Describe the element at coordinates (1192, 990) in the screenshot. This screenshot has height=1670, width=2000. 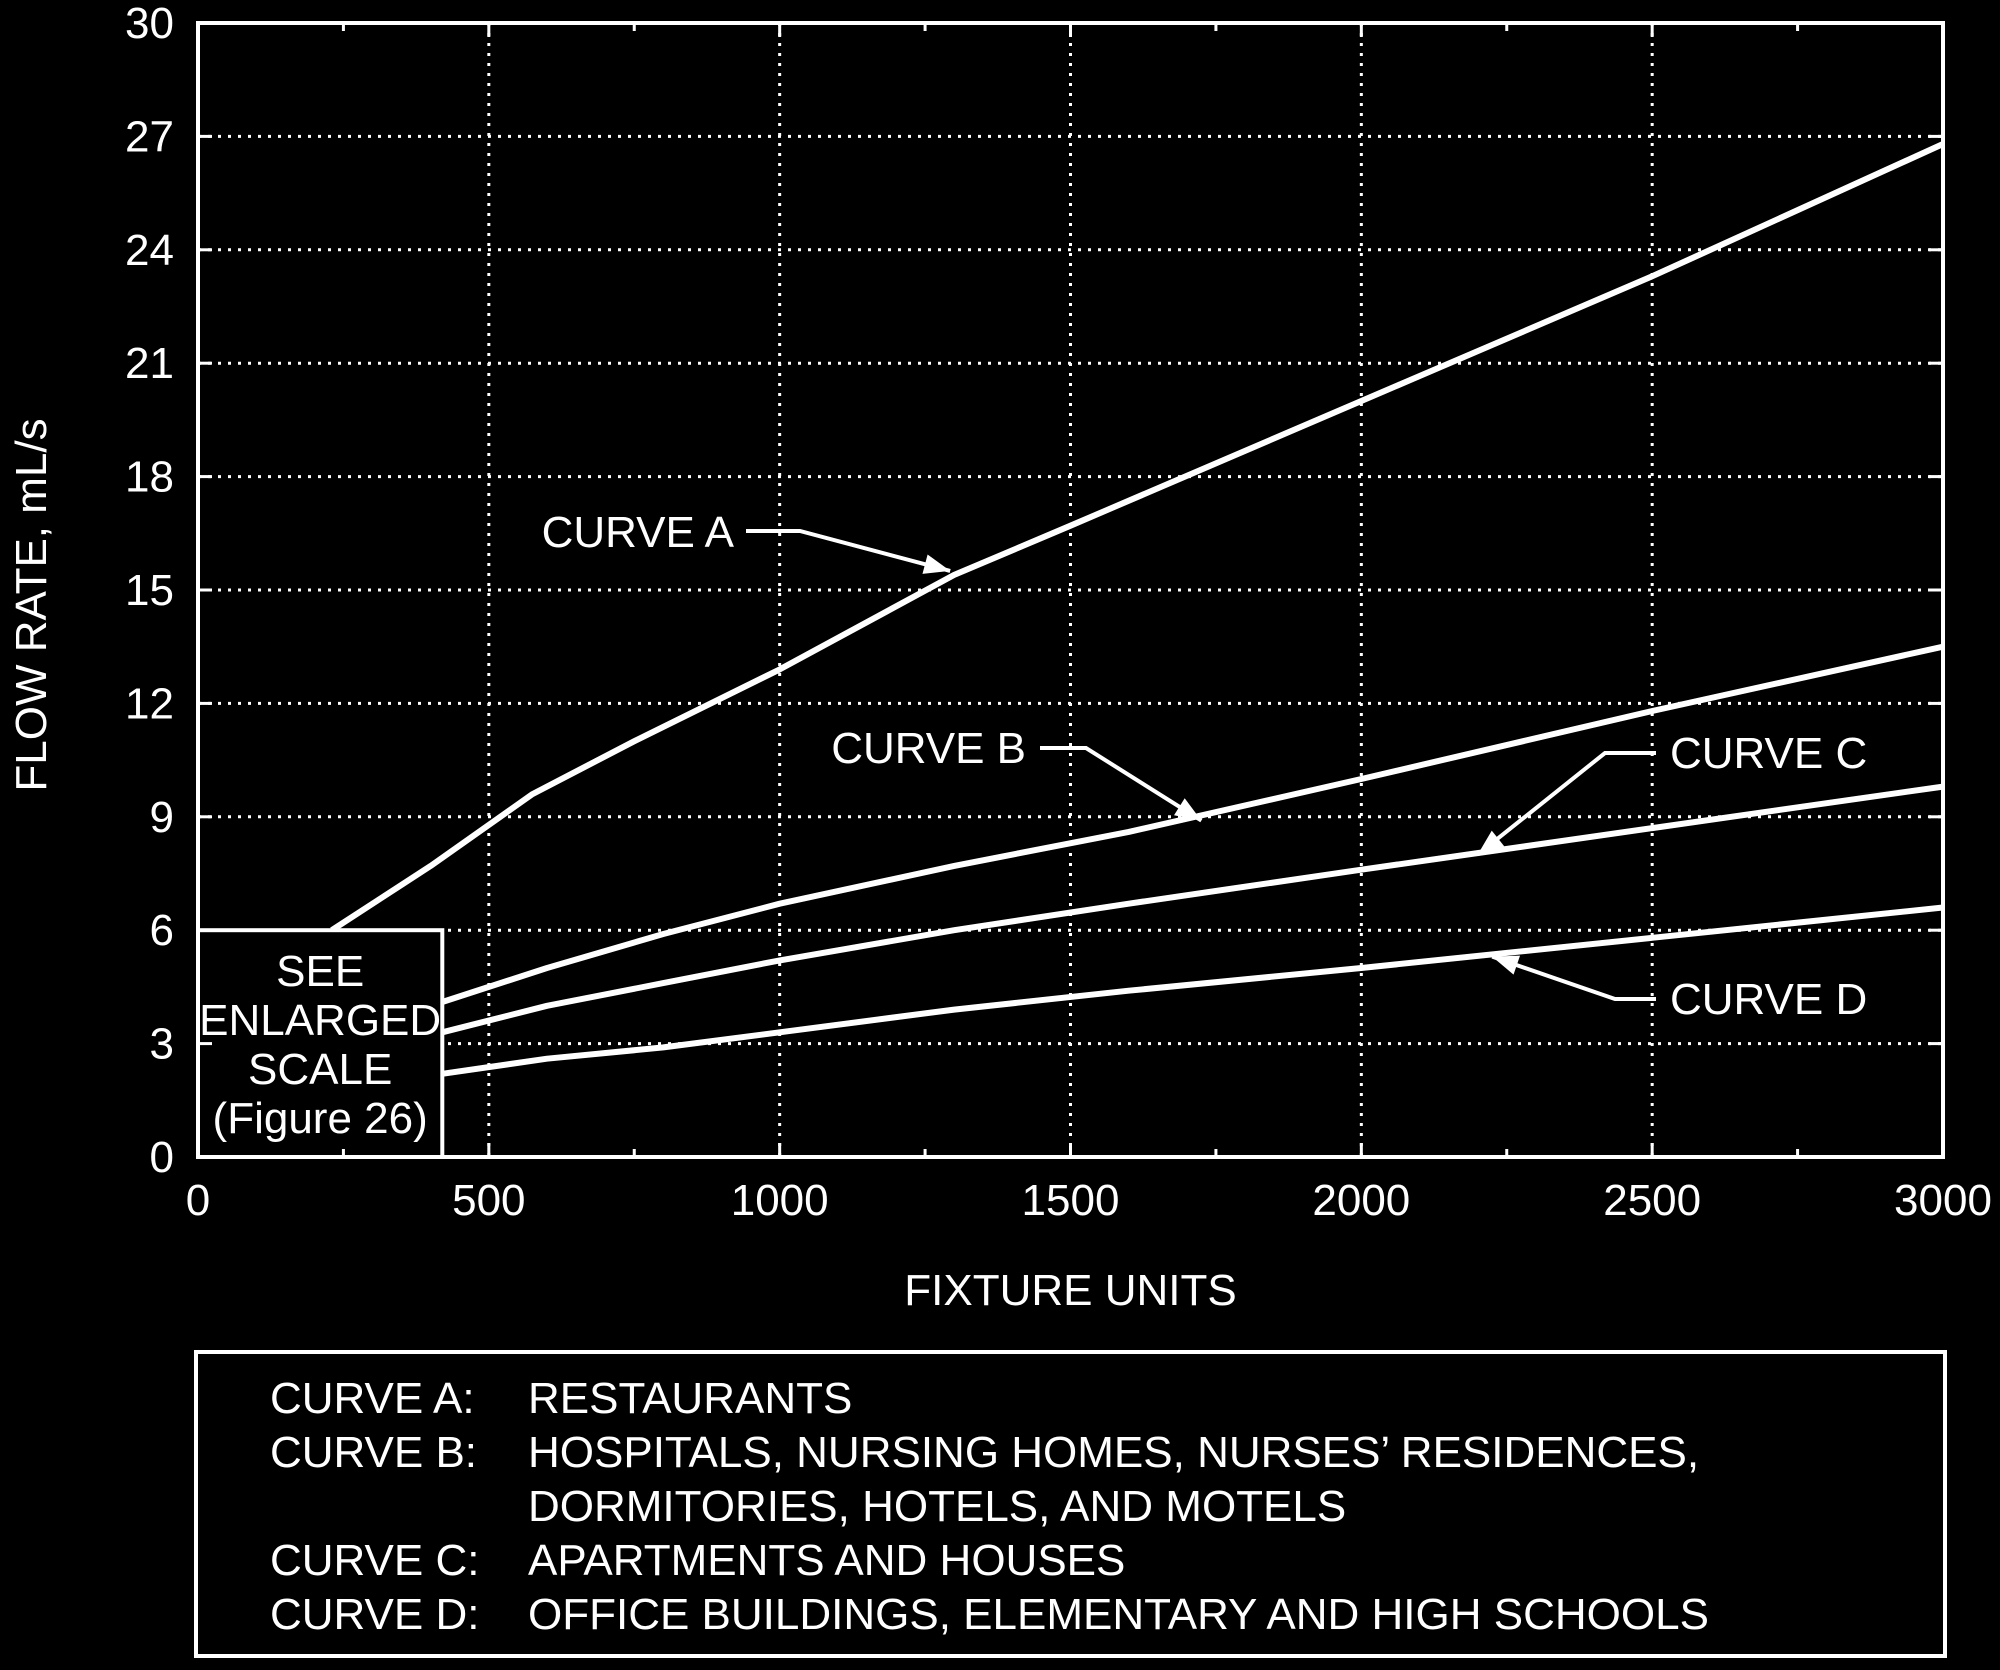
I see `series-line-curve-d` at that location.